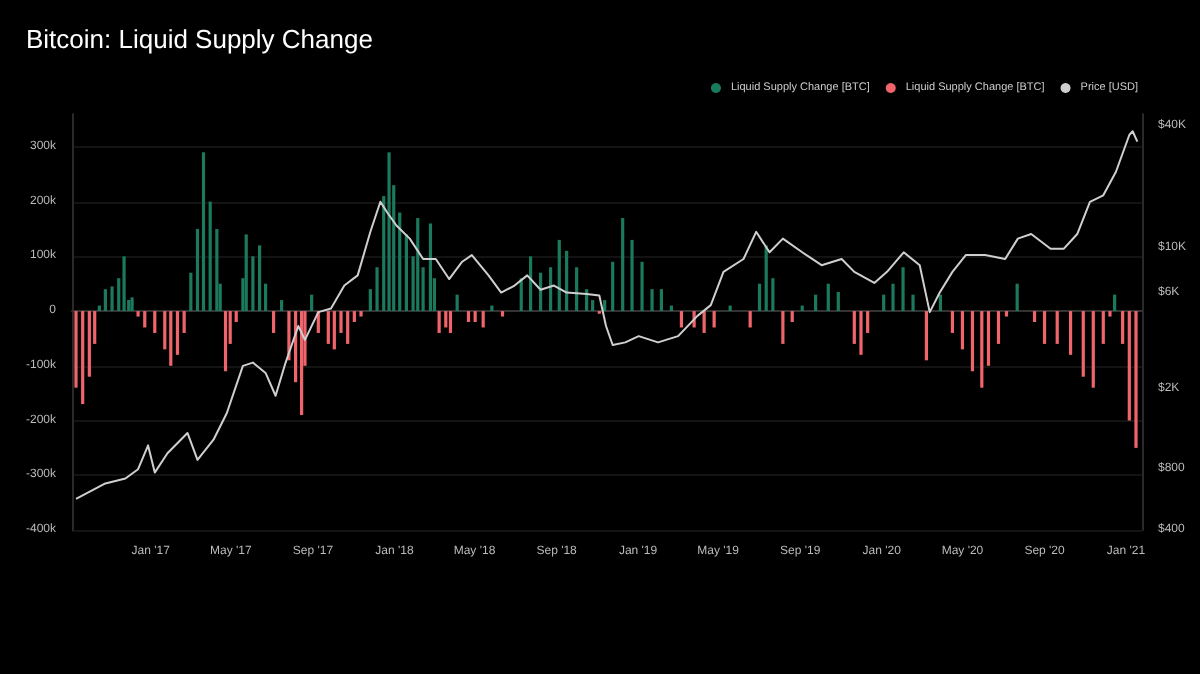 The width and height of the screenshot is (1200, 674). What do you see at coordinates (199, 39) in the screenshot?
I see `chart-title: Bitcoin: Liquid Supply Change` at bounding box center [199, 39].